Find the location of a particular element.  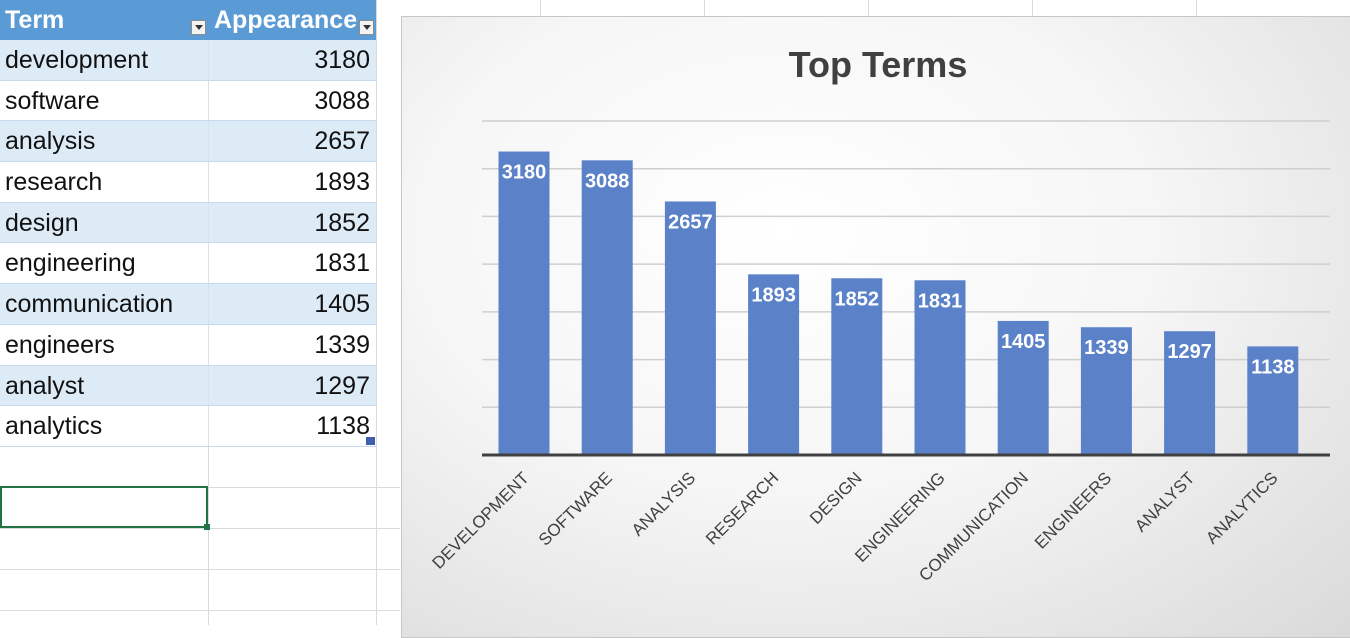

bar-data-label: 1405 is located at coordinates (1023, 342).